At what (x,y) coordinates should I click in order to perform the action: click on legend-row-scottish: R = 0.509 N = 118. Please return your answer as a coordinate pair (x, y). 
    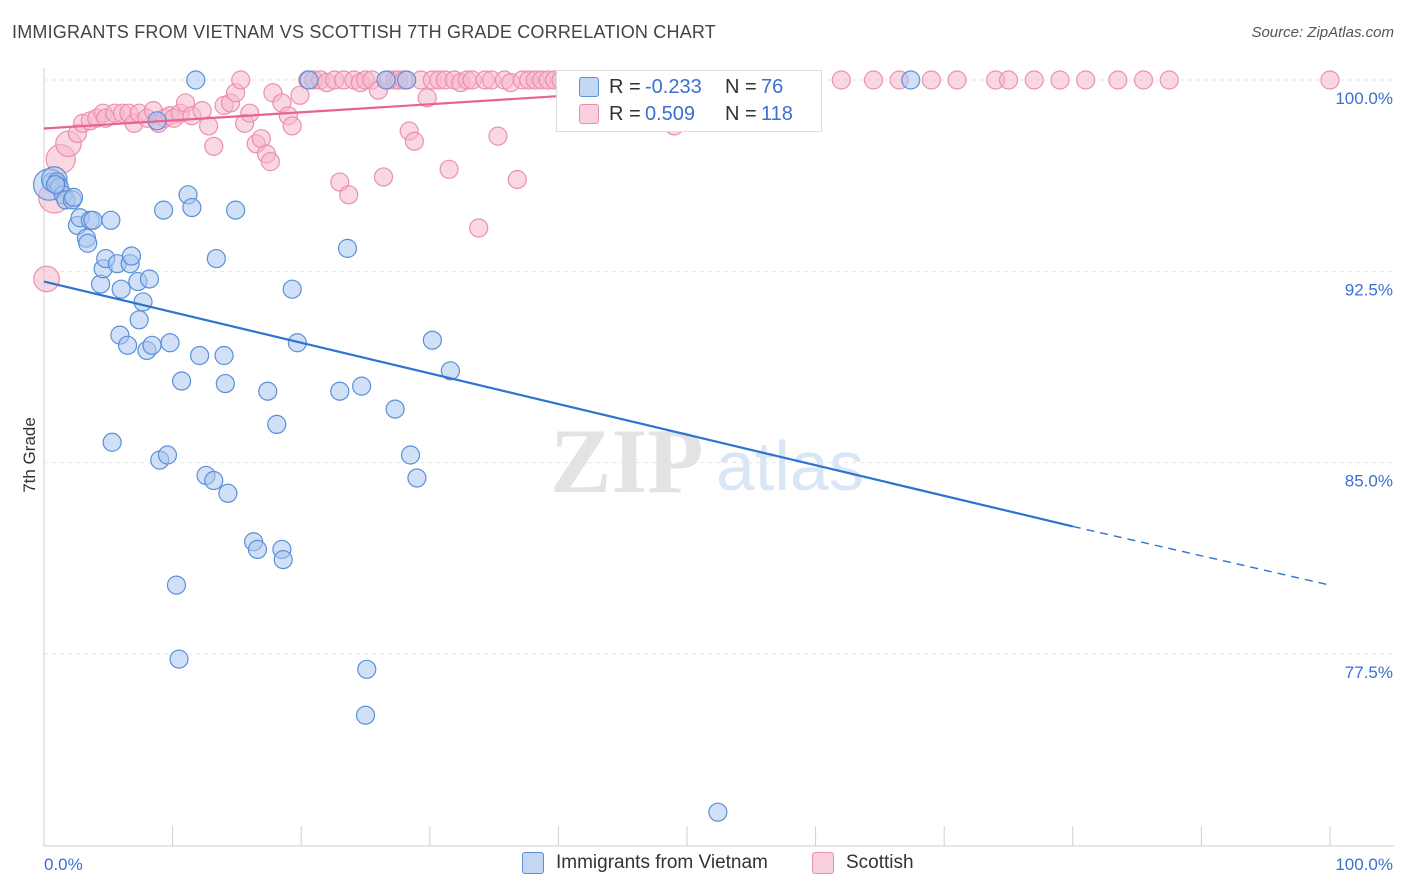
    Looking at the image, I should click on (686, 114).